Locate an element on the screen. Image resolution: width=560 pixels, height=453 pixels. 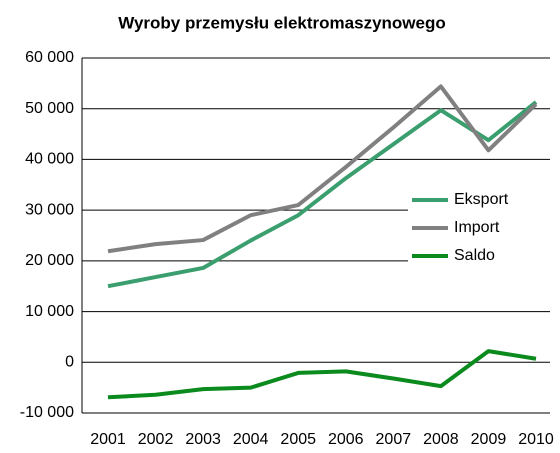
x-tick-label: 2003 is located at coordinates (203, 439).